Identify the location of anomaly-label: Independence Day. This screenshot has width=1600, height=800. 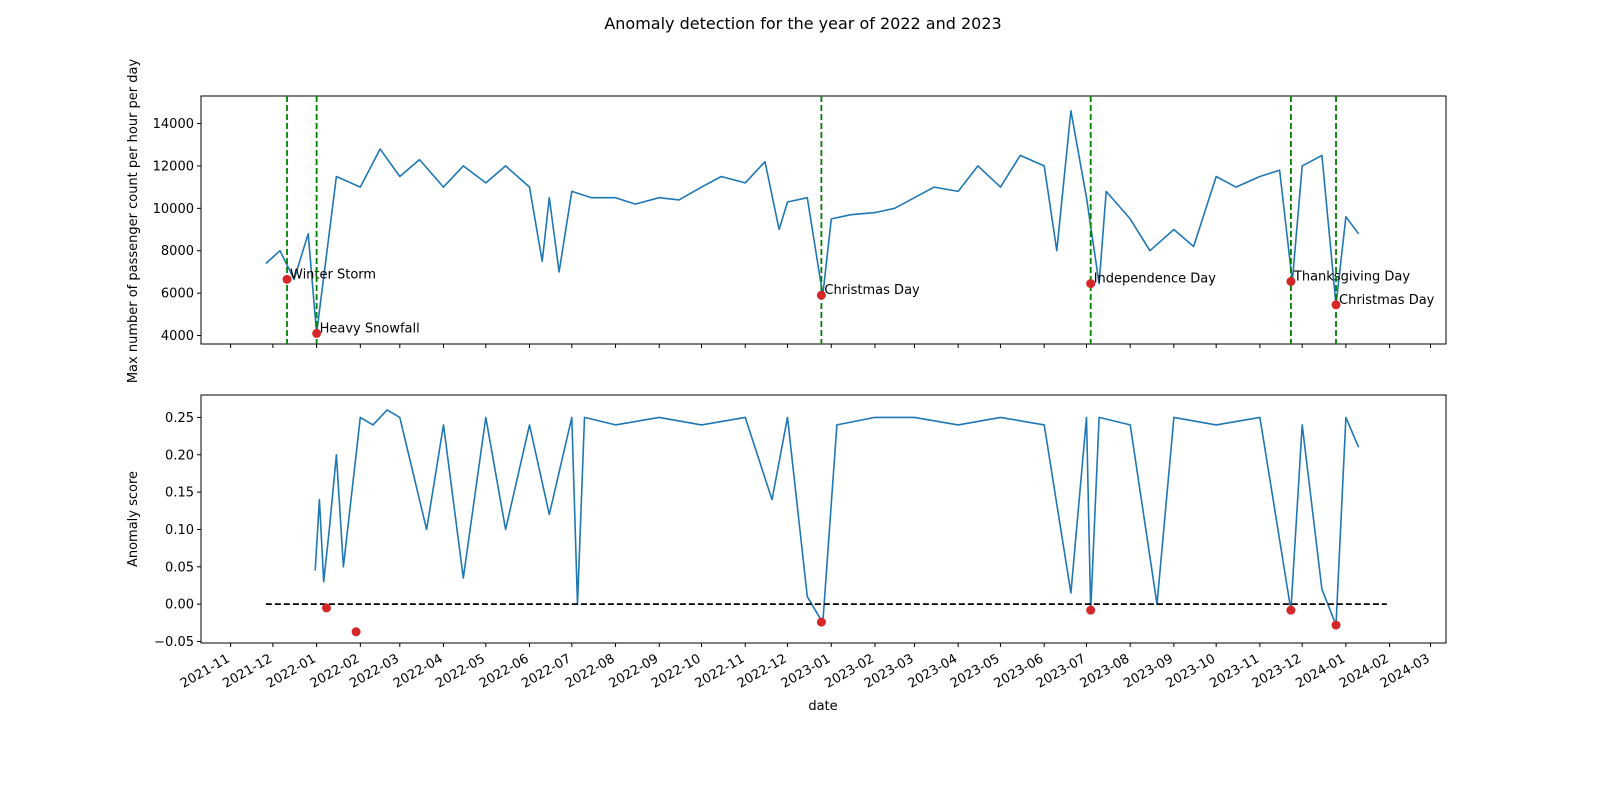
(1155, 279).